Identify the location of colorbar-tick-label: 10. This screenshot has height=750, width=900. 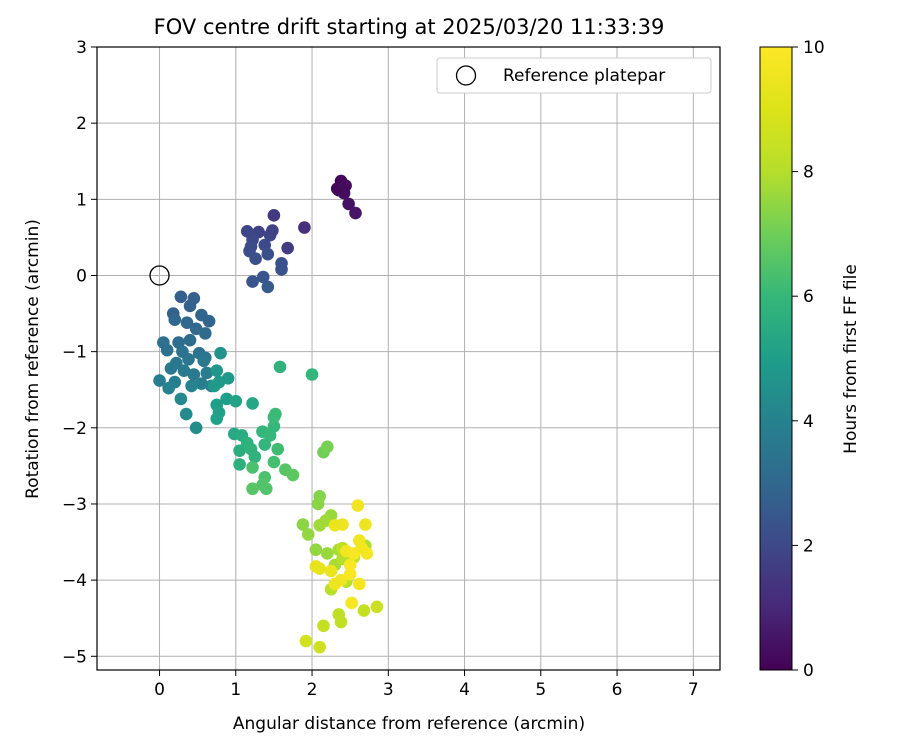
(814, 48).